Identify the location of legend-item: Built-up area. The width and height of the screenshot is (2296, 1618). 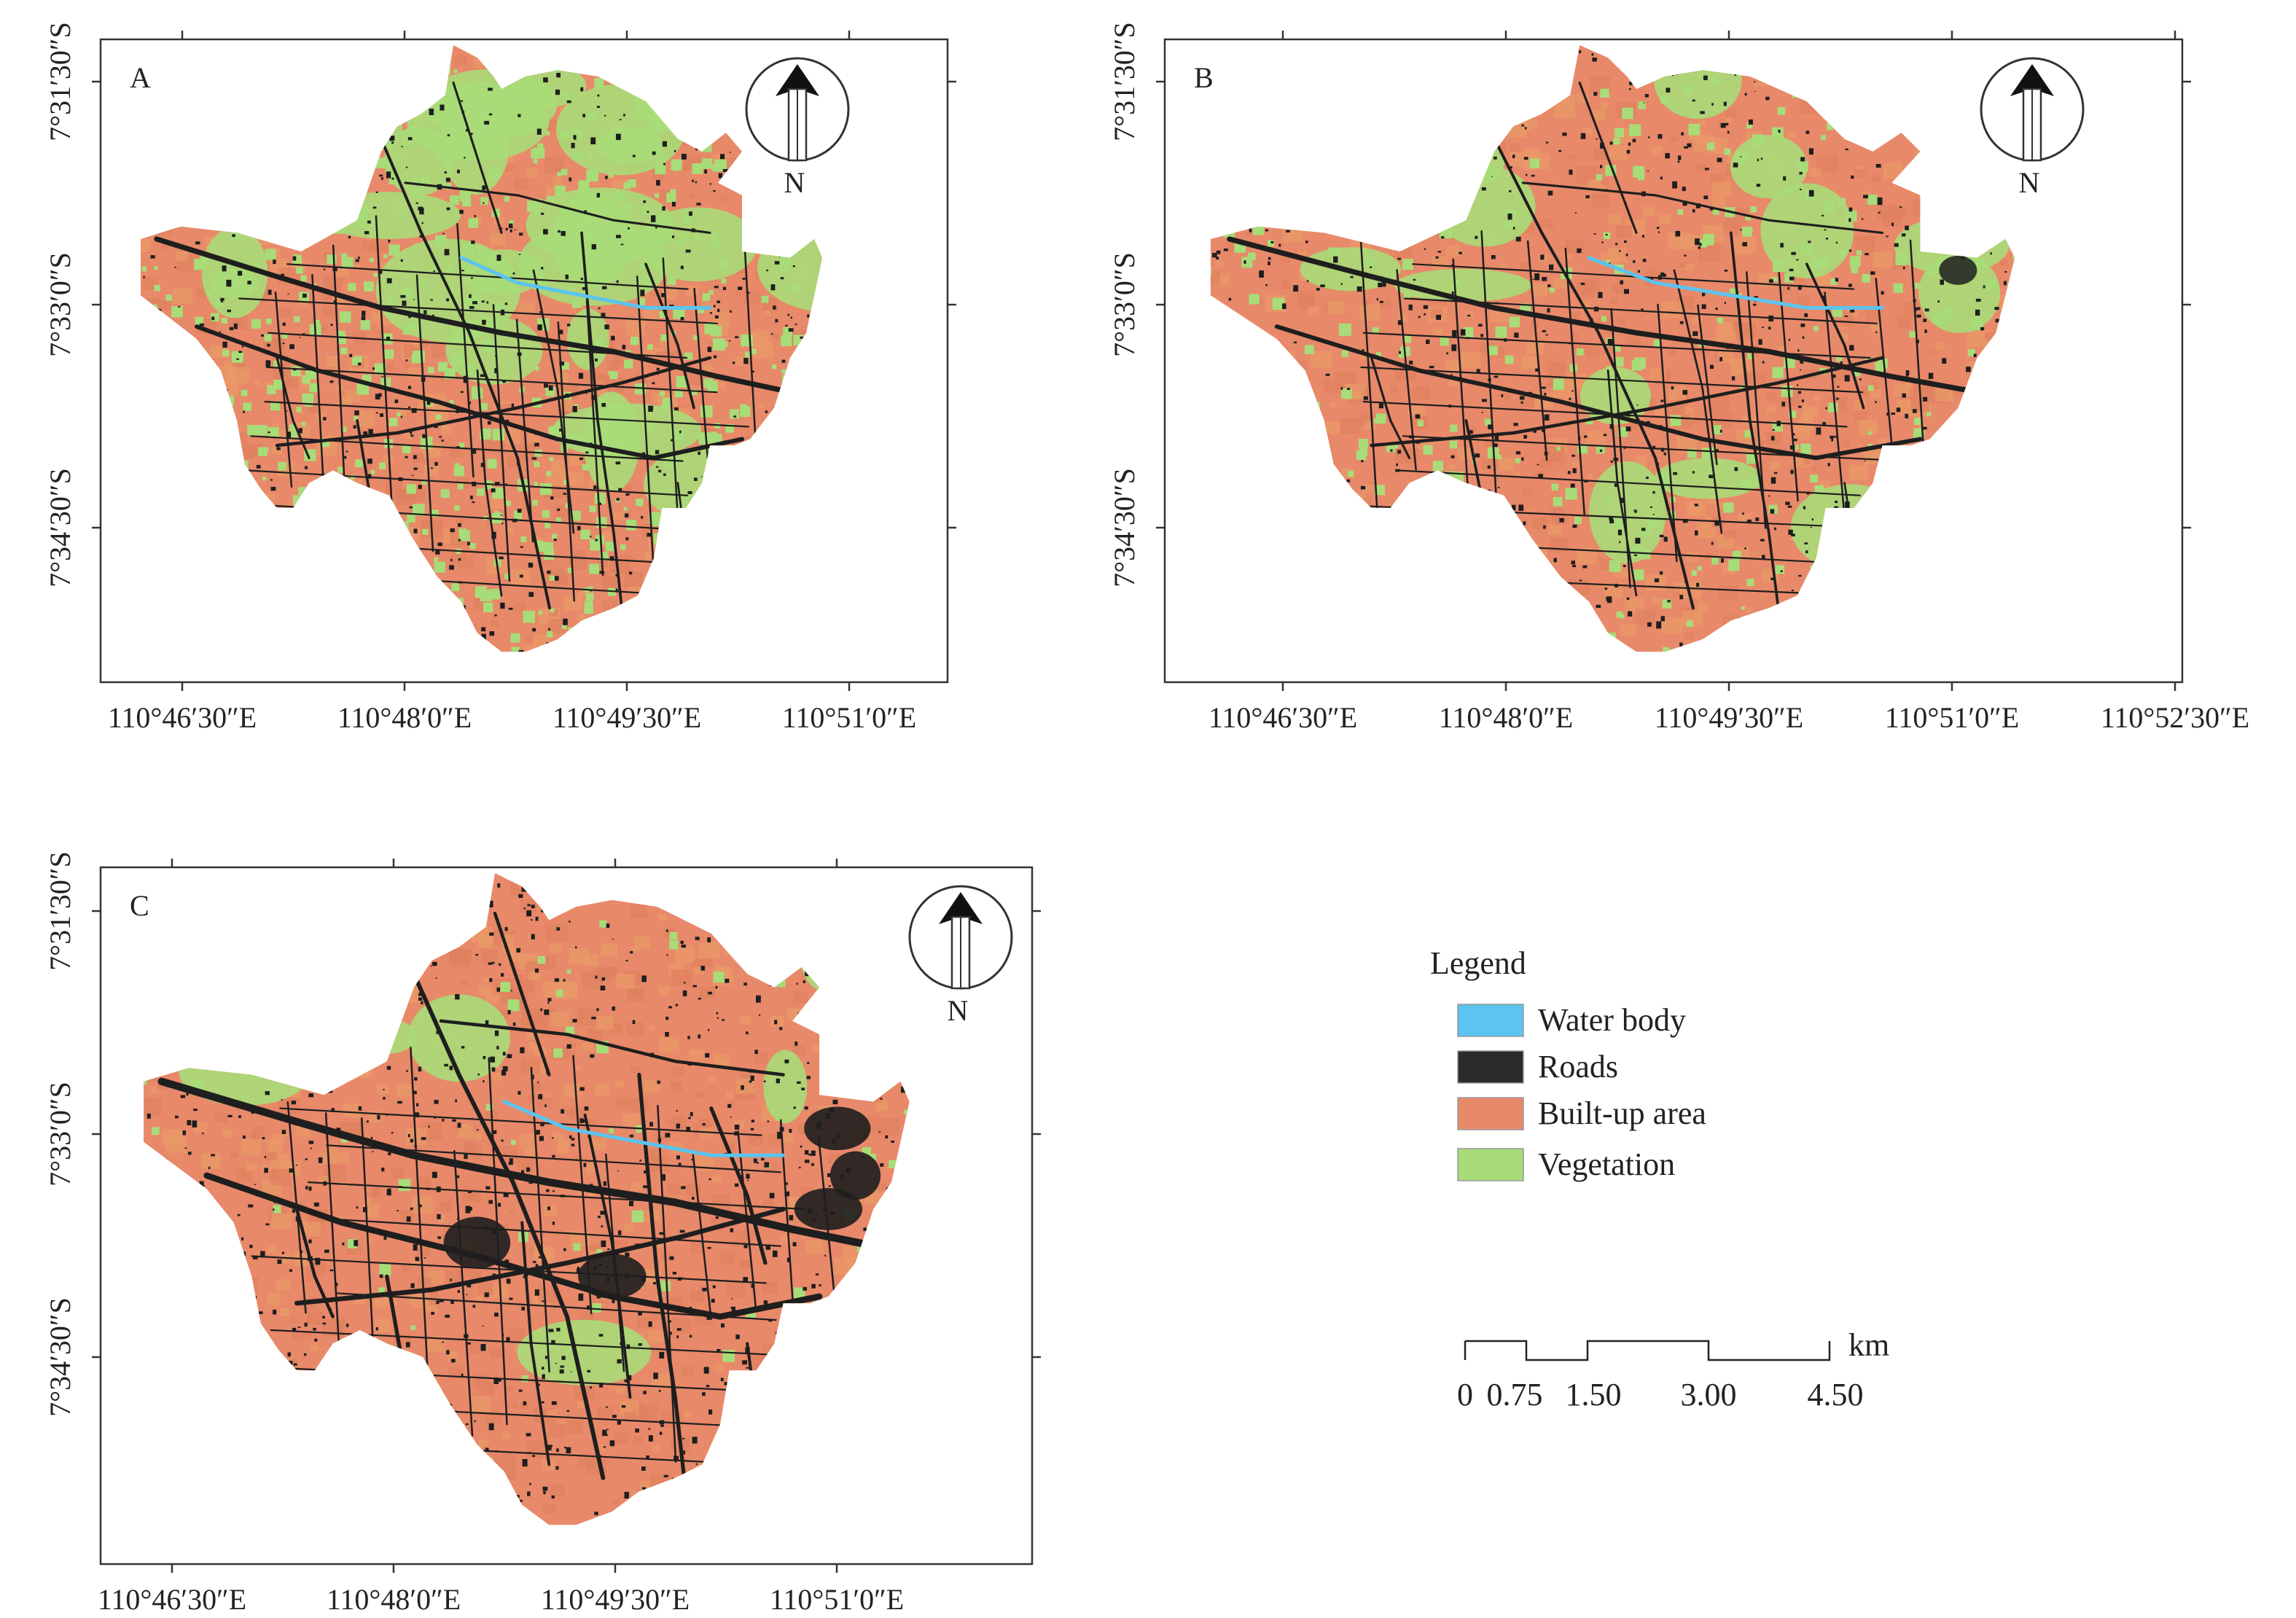
(1582, 1113).